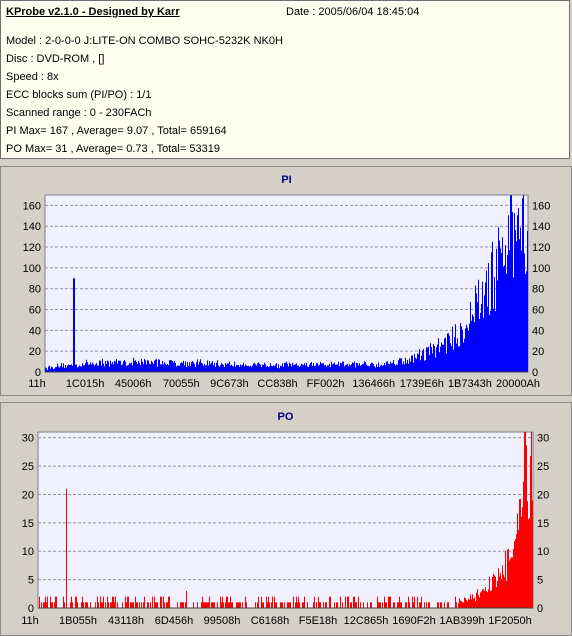  Describe the element at coordinates (55, 59) in the screenshot. I see `disc-line: Disc : DVD-ROM , []` at that location.